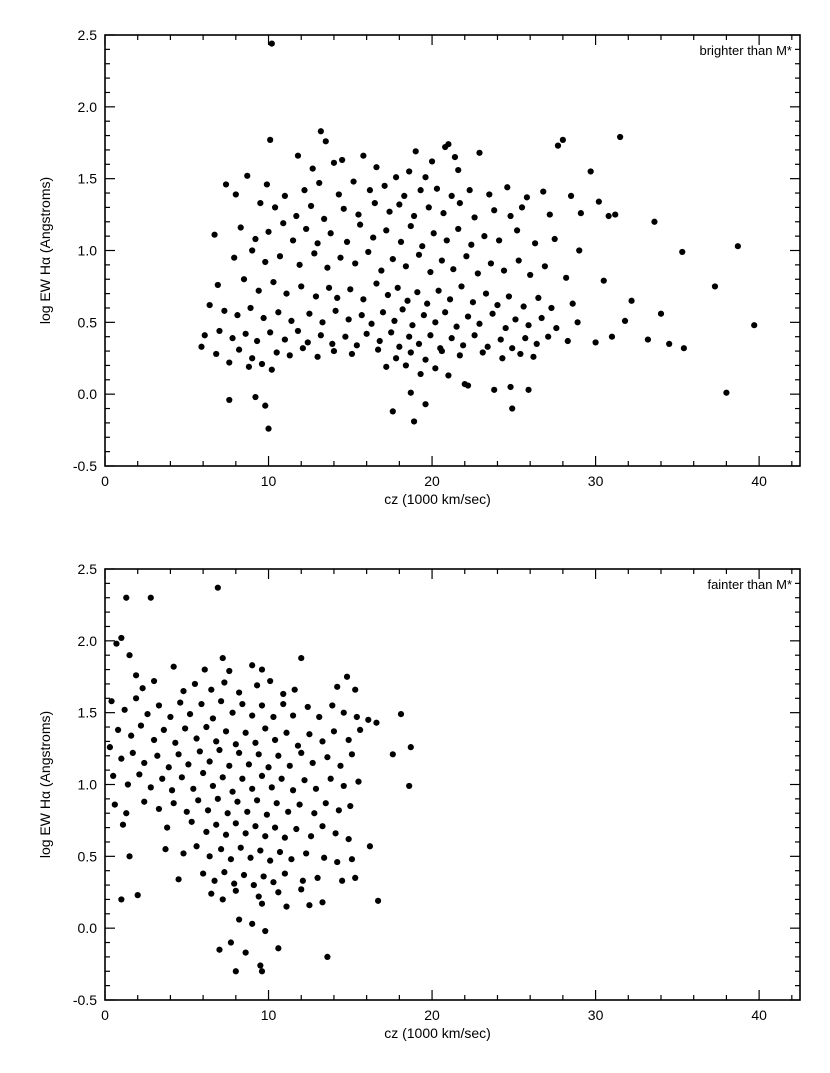 This screenshot has width=830, height=1073. What do you see at coordinates (88, 322) in the screenshot?
I see `y-tick-label: 0.5` at bounding box center [88, 322].